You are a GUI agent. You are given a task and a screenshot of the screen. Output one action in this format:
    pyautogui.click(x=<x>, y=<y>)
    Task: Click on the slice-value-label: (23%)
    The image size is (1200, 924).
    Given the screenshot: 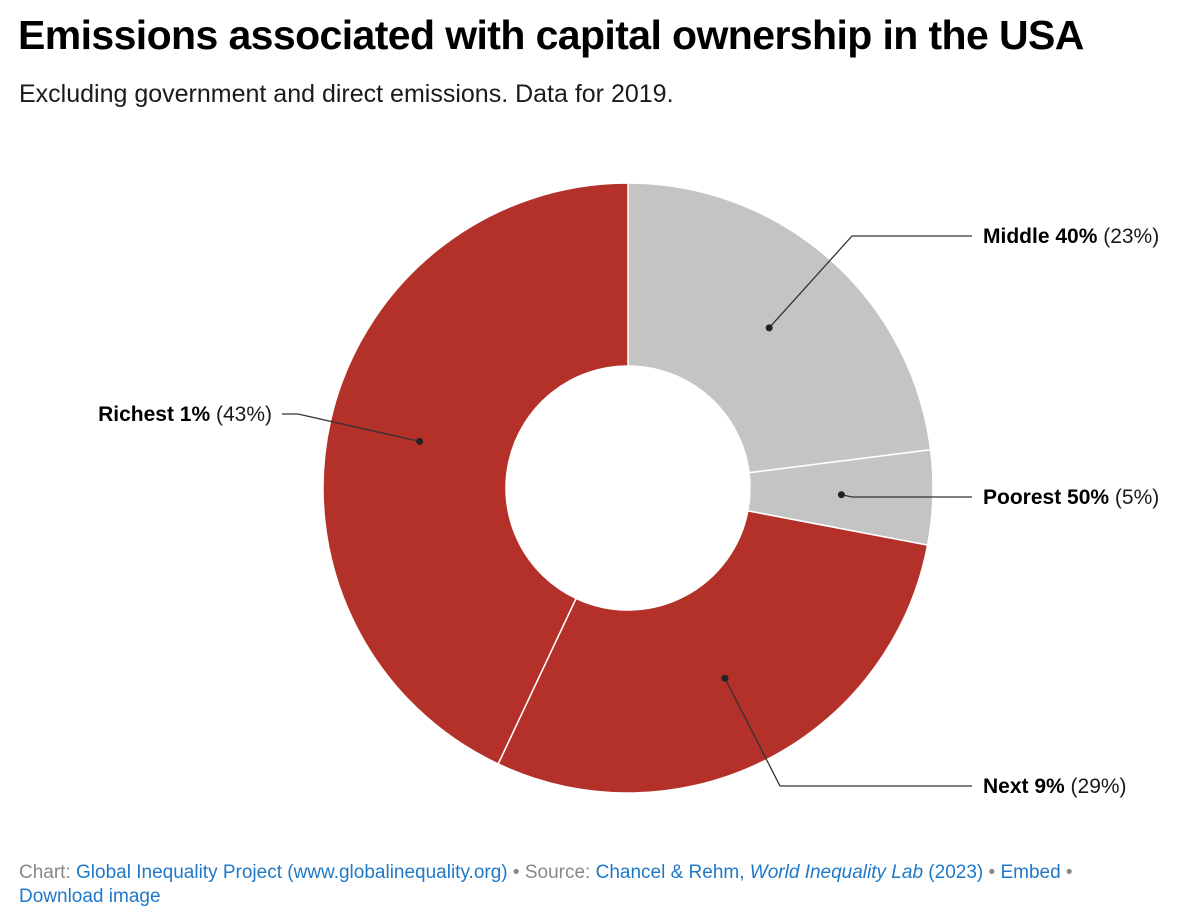 What is the action you would take?
    pyautogui.click(x=1128, y=236)
    